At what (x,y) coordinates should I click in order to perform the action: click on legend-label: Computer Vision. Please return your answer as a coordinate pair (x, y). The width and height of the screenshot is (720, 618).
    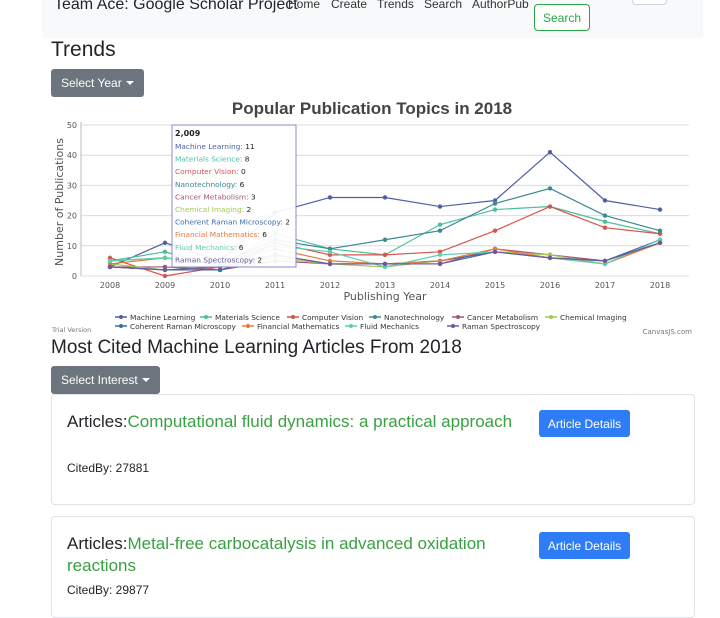
    Looking at the image, I should click on (332, 317).